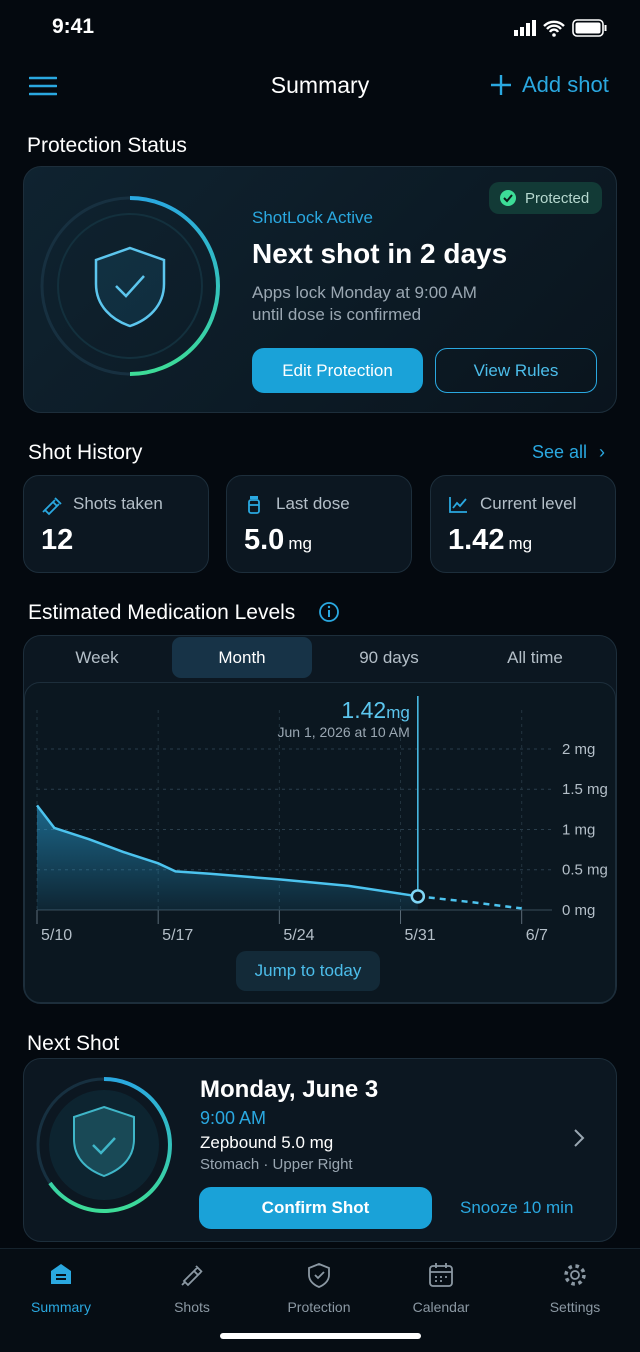 Image resolution: width=640 pixels, height=1352 pixels. Describe the element at coordinates (337, 370) in the screenshot. I see `edit-protection-button: Edit Protection` at that location.